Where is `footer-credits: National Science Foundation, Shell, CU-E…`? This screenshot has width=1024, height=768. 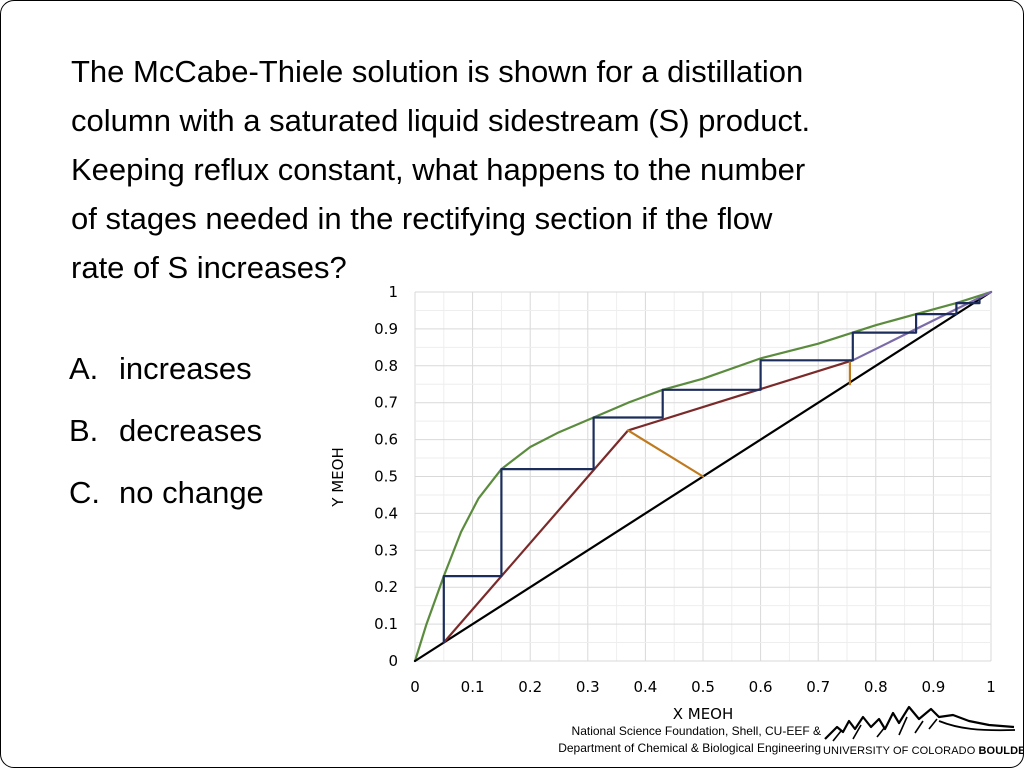 footer-credits: National Science Foundation, Shell, CU-E… is located at coordinates (660, 740).